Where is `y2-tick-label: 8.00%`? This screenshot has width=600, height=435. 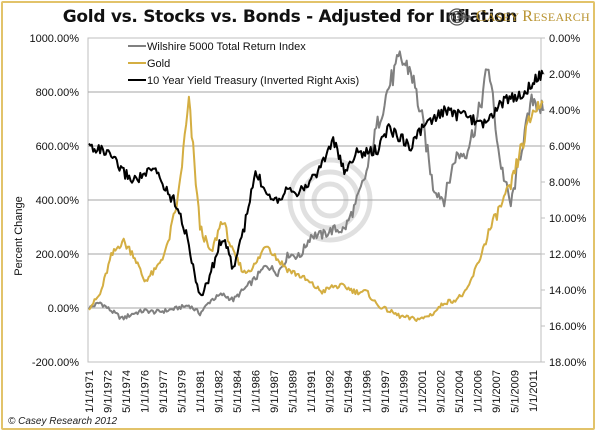
y2-tick-label: 8.00% is located at coordinates (564, 183).